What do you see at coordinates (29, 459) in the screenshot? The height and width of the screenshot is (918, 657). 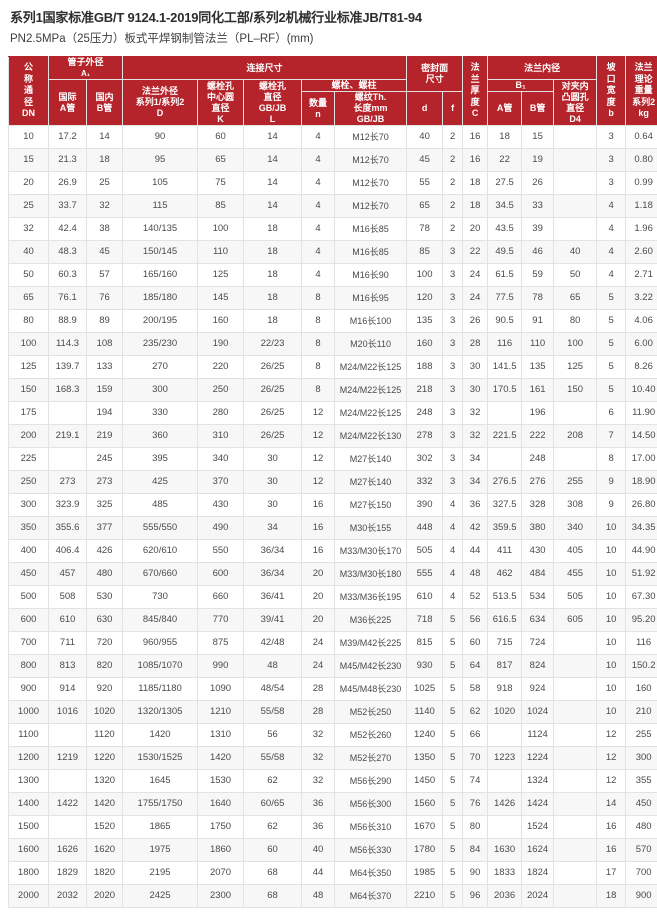 I see `cell-dn: 225` at bounding box center [29, 459].